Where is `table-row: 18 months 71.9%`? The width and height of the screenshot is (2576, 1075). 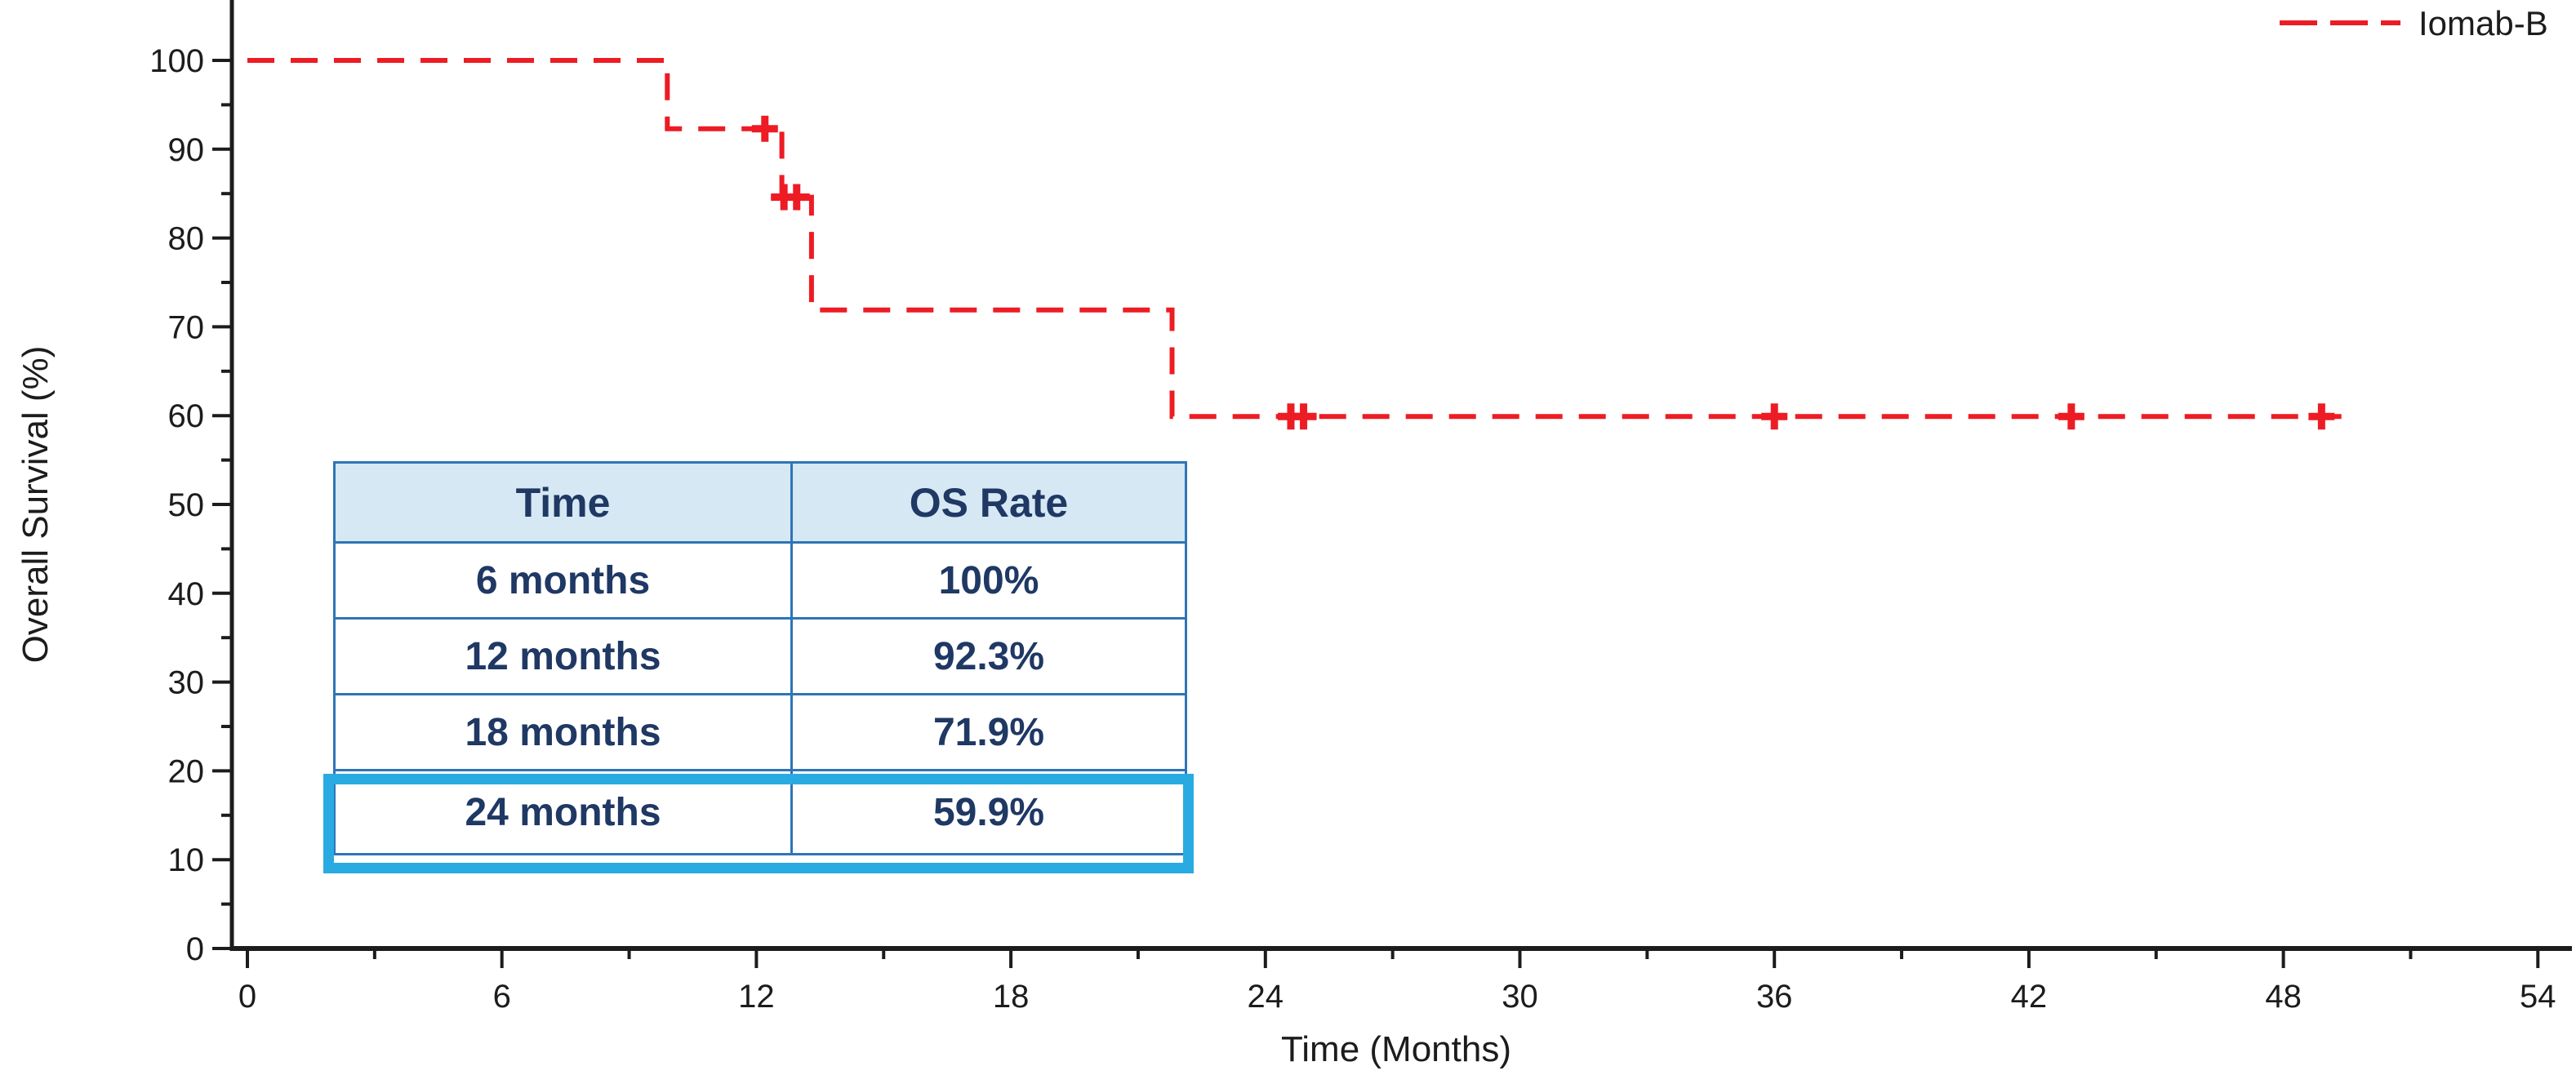 table-row: 18 months 71.9% is located at coordinates (760, 732).